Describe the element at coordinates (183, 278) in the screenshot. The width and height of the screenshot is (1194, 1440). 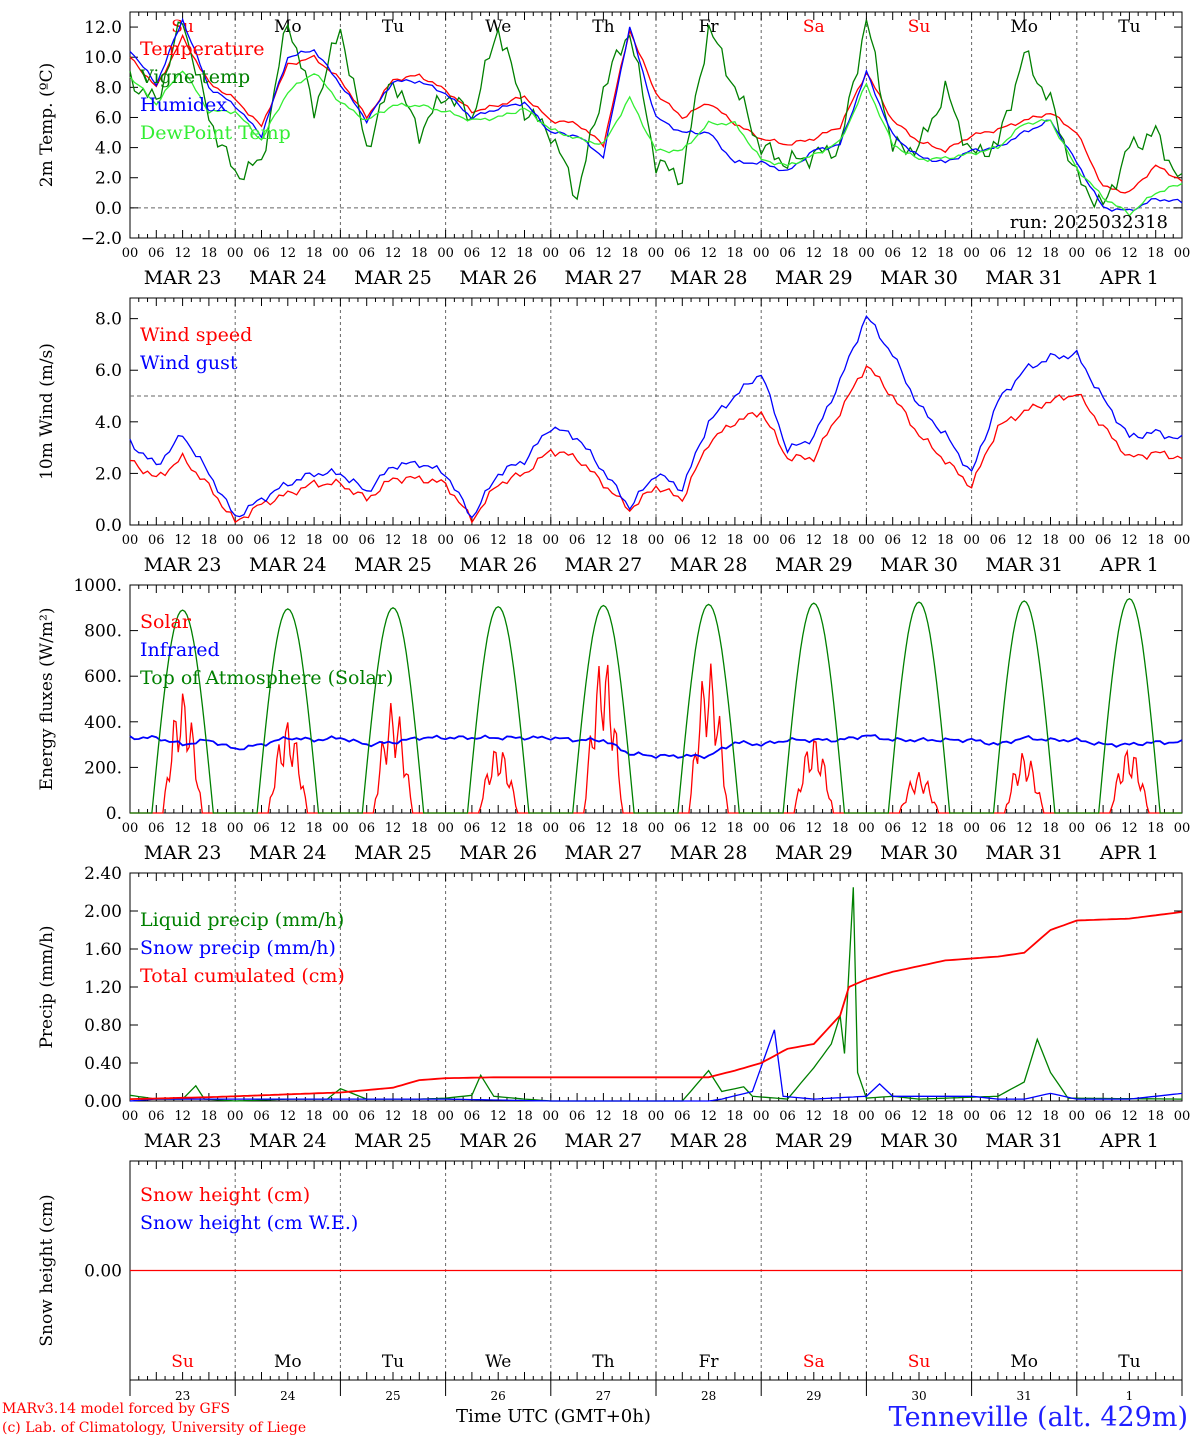
I see `x-date-label: MAR 23` at that location.